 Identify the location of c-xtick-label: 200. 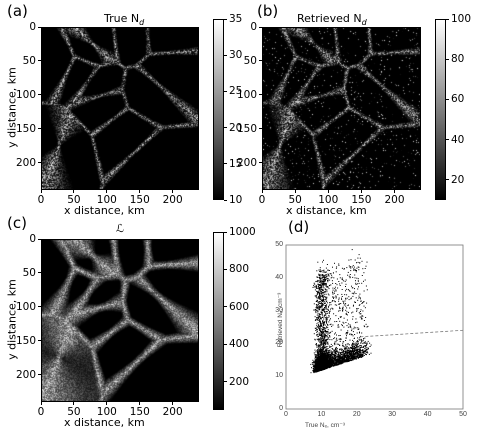
(172, 412).